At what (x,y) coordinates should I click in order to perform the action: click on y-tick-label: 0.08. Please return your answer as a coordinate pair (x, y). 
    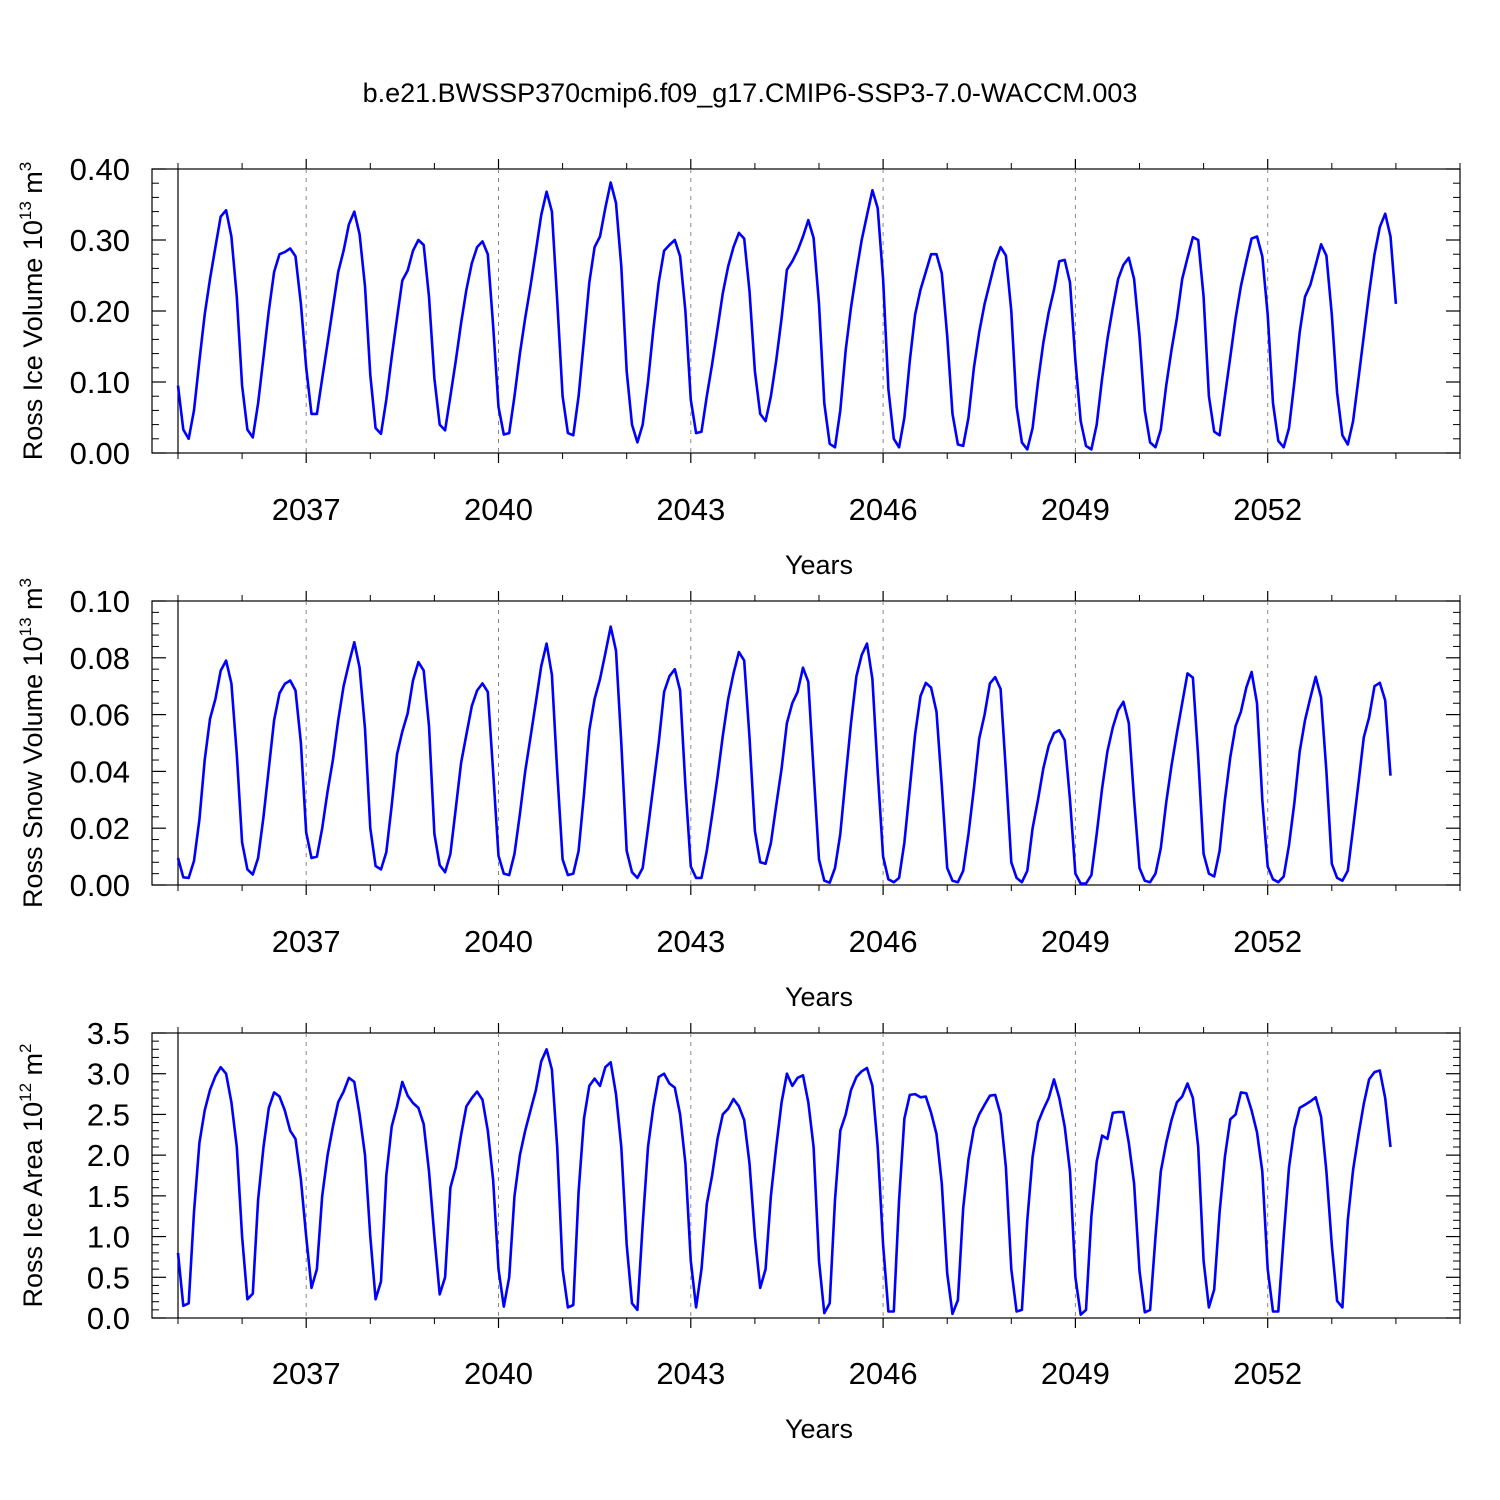
    Looking at the image, I should click on (100, 658).